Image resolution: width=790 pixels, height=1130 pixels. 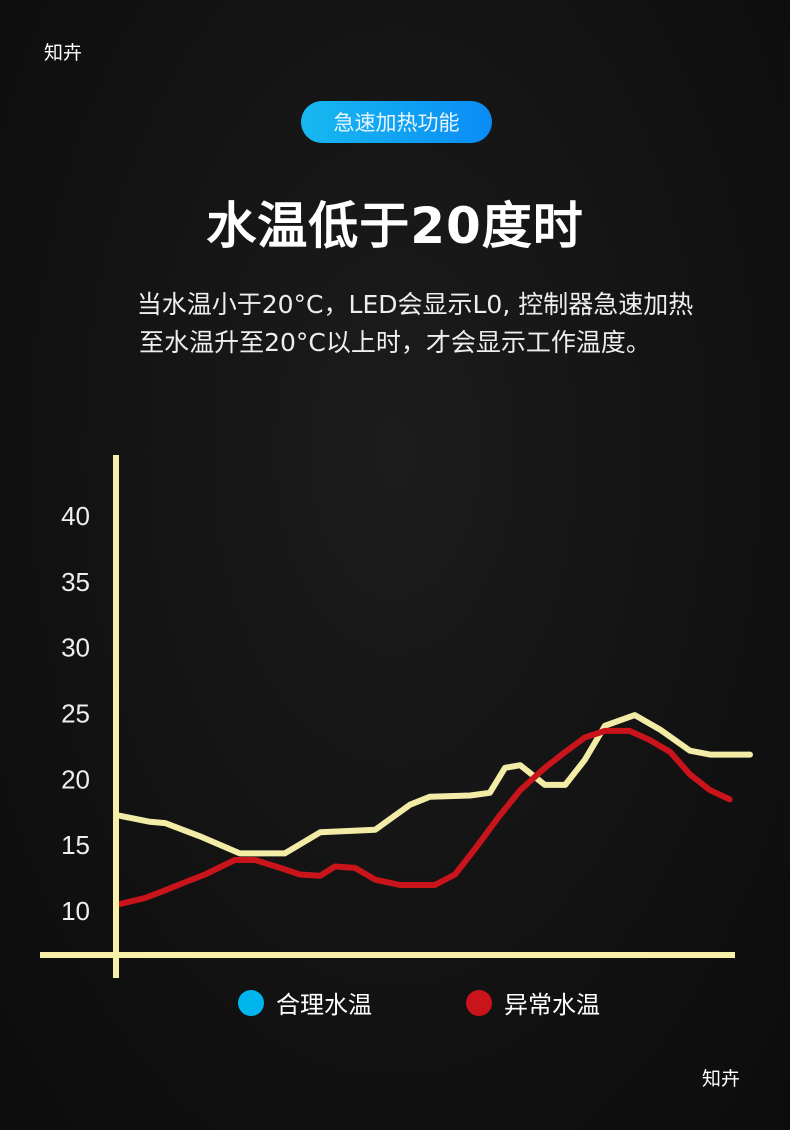 What do you see at coordinates (396, 122) in the screenshot?
I see `feature-badge: 急速加热功能` at bounding box center [396, 122].